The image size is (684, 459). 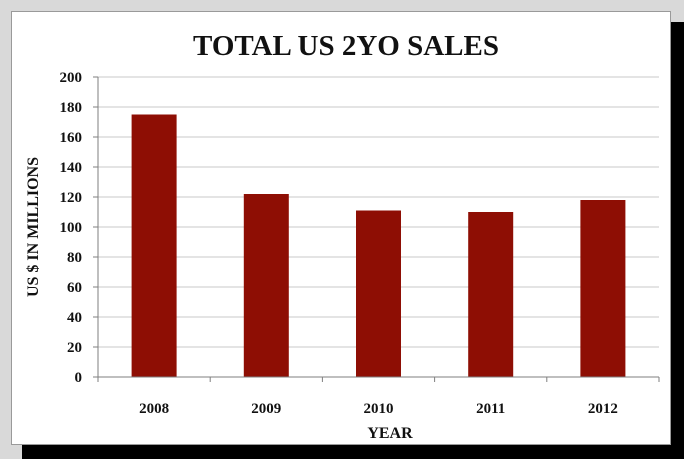 What do you see at coordinates (71, 138) in the screenshot?
I see `y-tick-label: 160` at bounding box center [71, 138].